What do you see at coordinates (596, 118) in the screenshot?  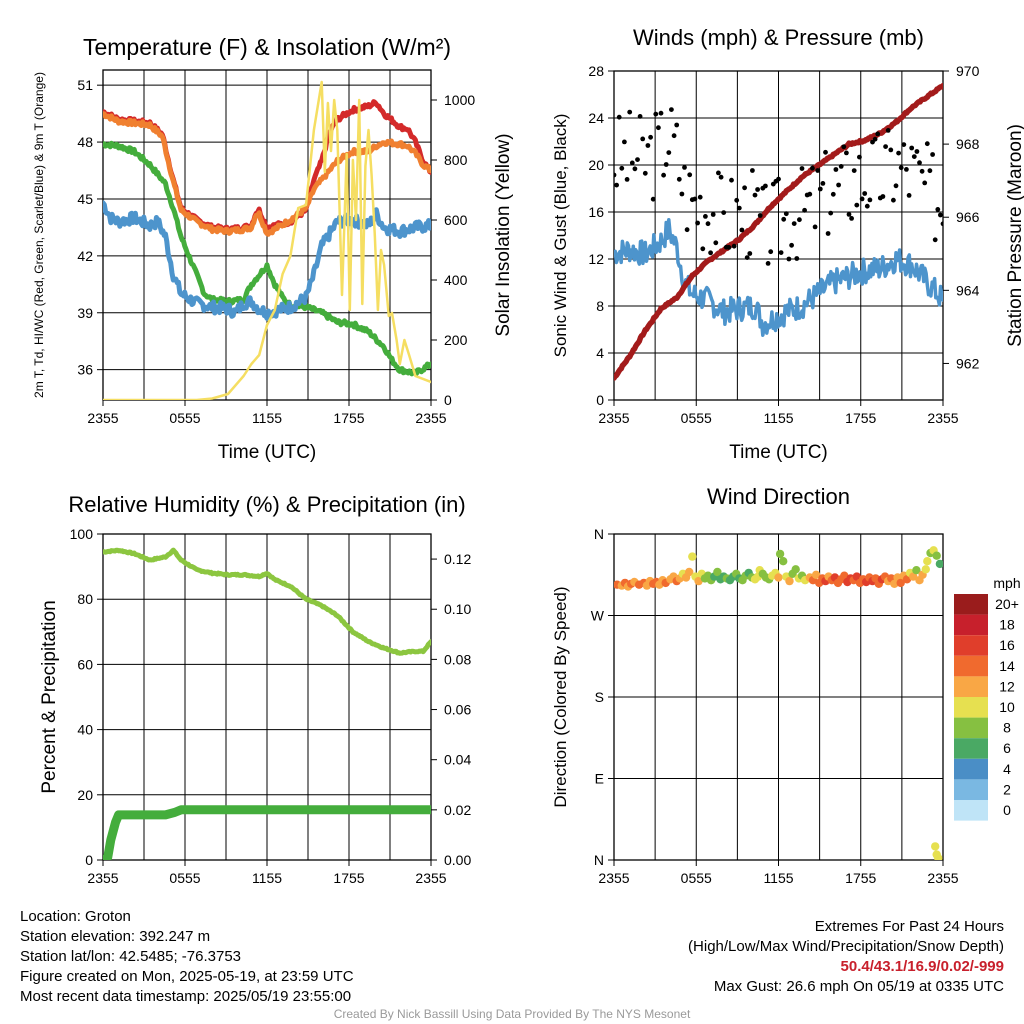 I see `y-tick-label: 24` at bounding box center [596, 118].